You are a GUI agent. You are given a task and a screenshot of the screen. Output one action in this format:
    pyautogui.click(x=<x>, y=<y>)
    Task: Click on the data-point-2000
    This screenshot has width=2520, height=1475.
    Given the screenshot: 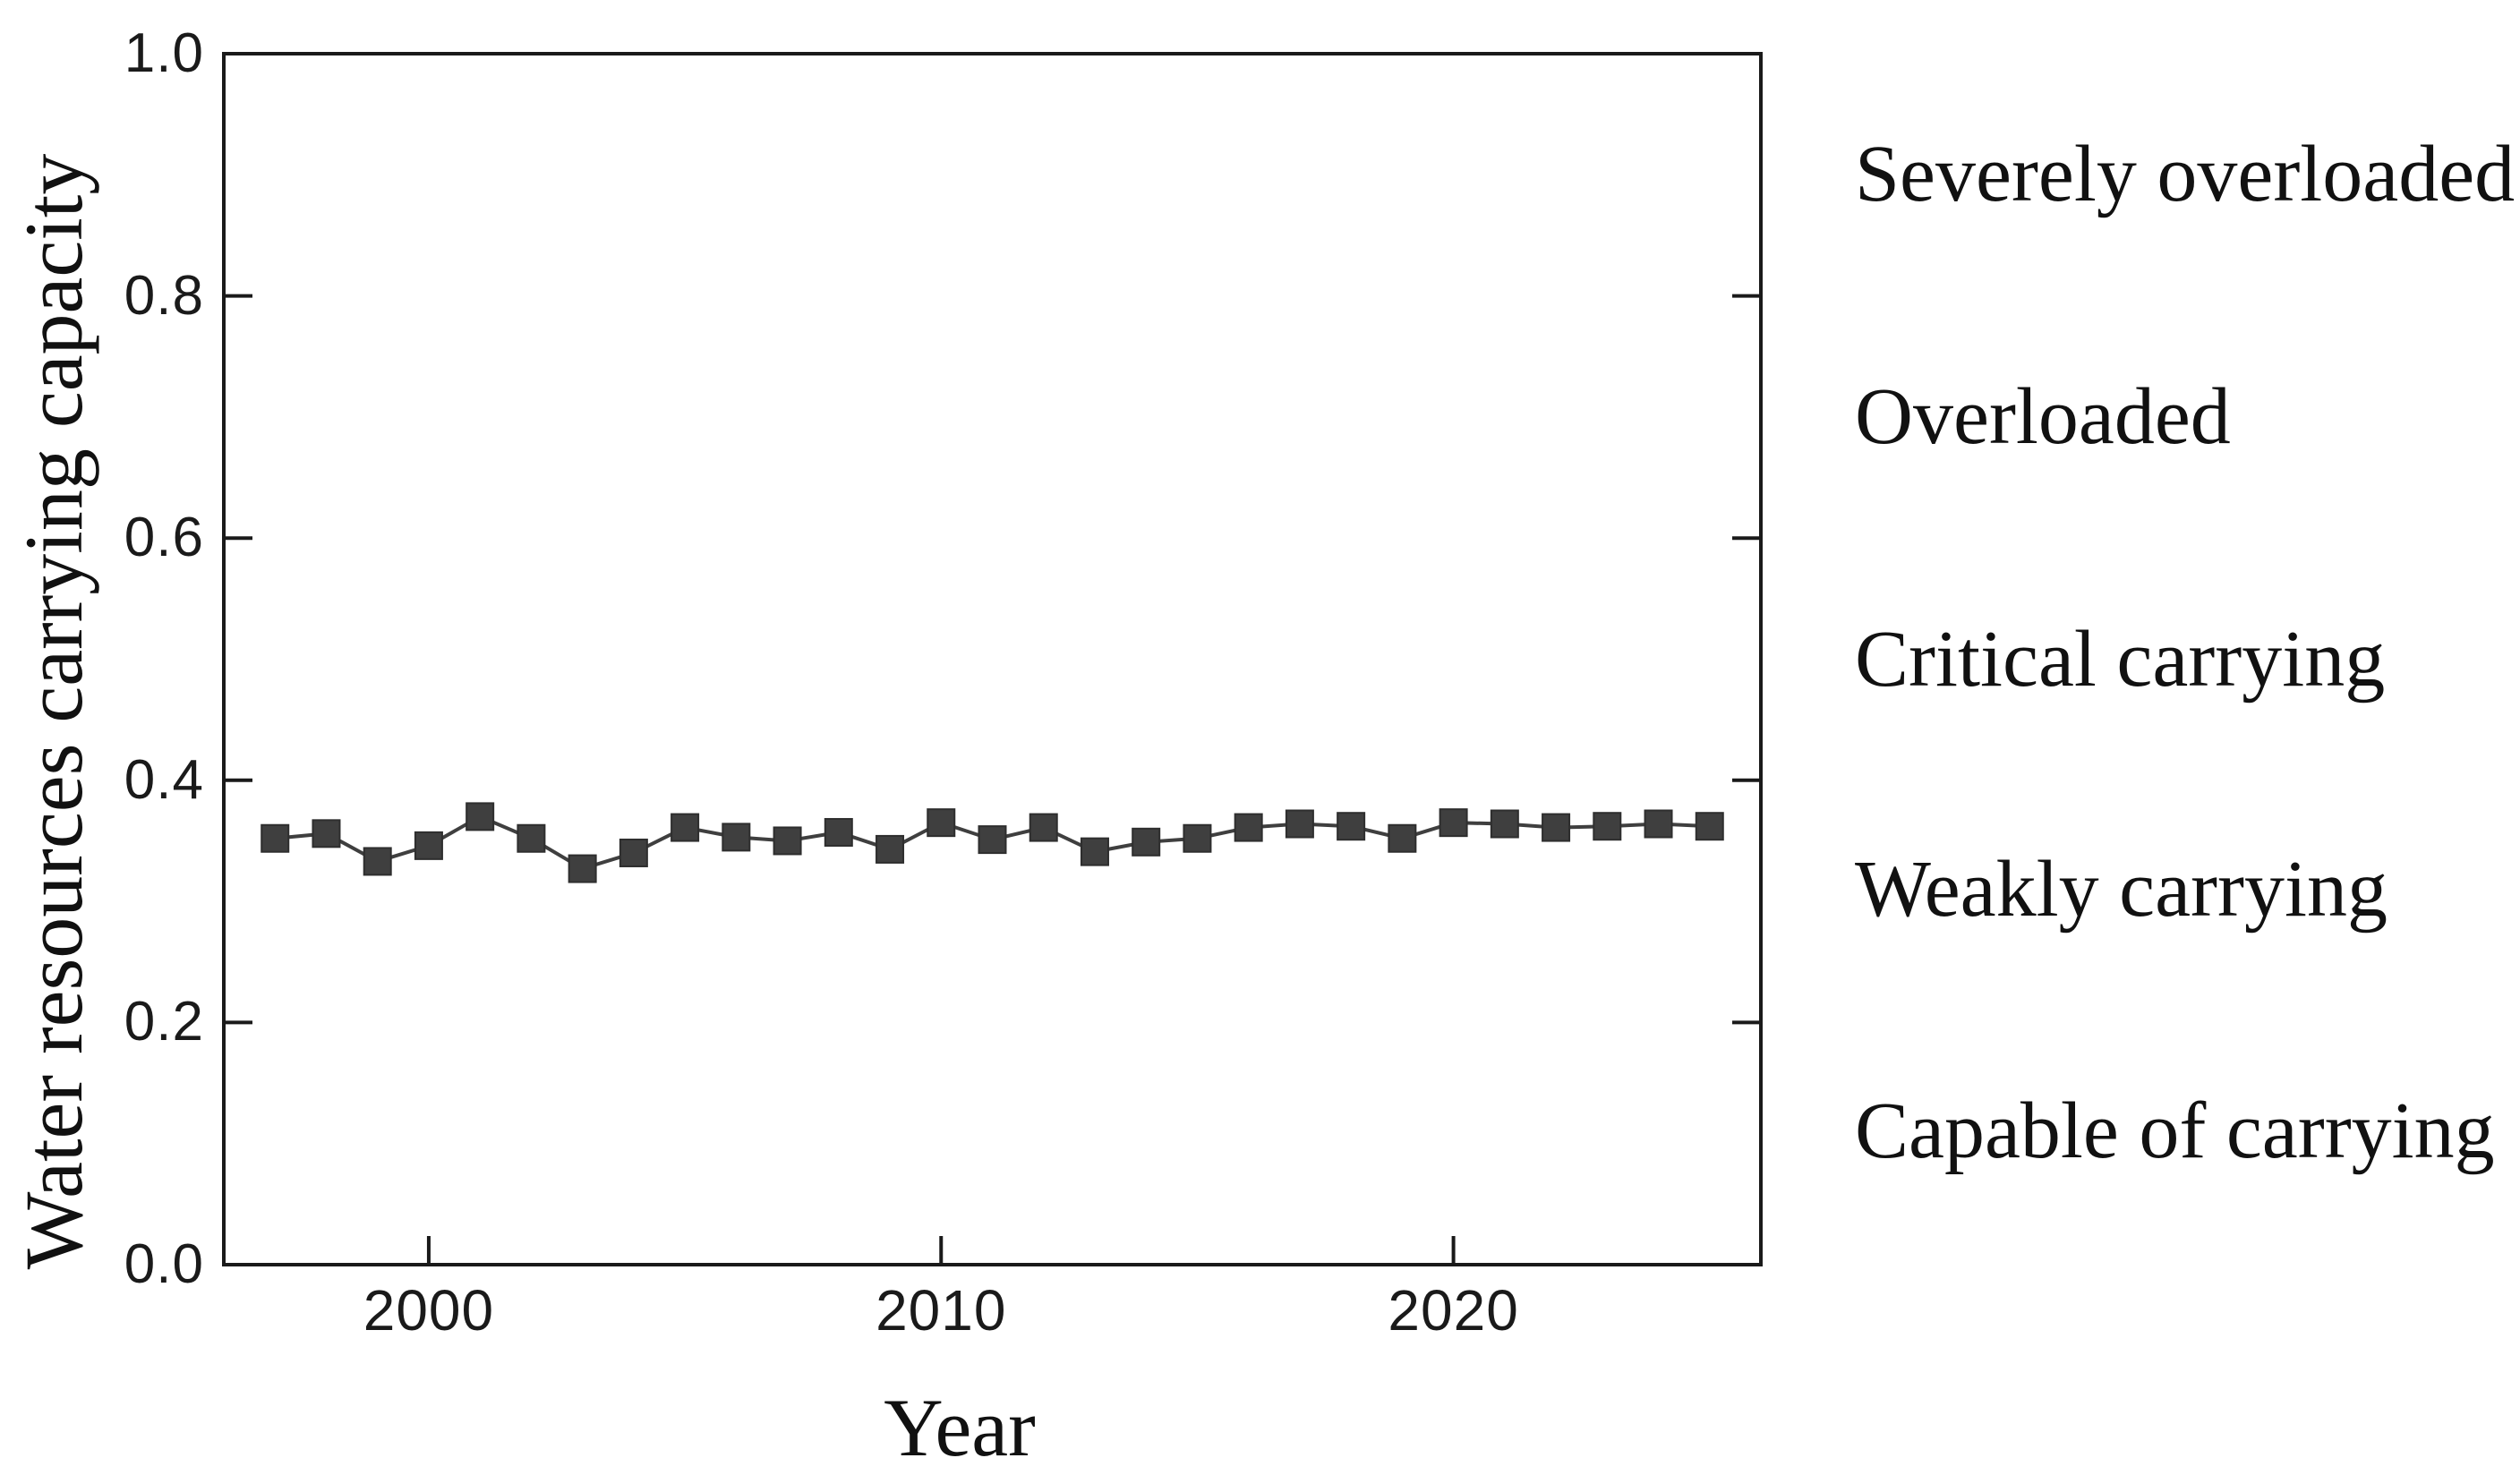 What is the action you would take?
    pyautogui.click(x=428, y=845)
    